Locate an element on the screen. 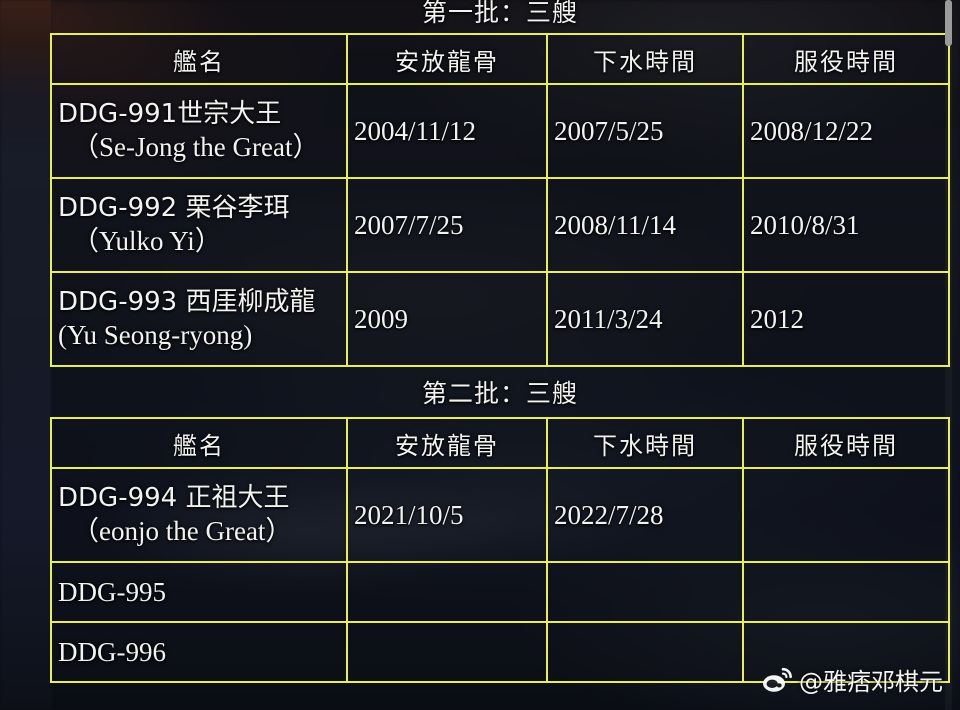  ship-name-romanized: (Yu Seong-ryong) is located at coordinates (155, 335).